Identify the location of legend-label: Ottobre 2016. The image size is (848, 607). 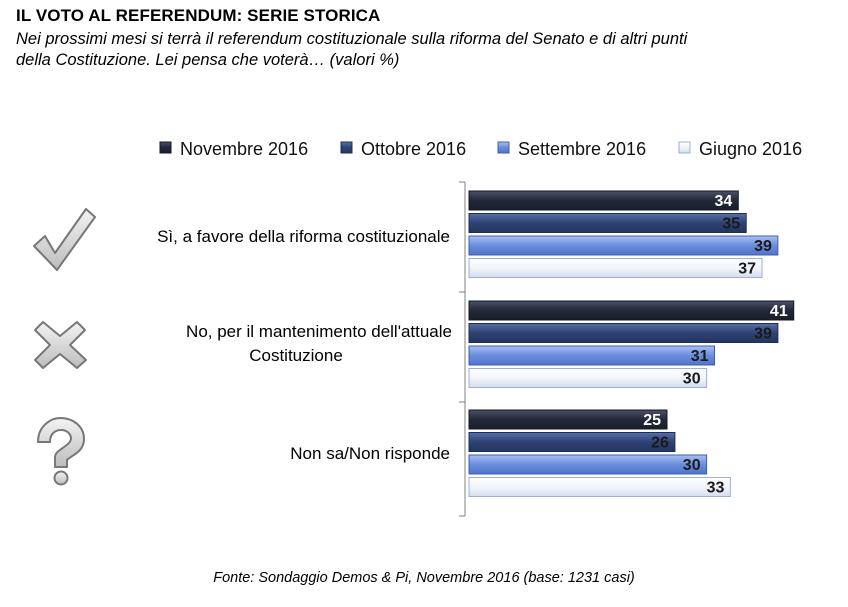
(413, 149).